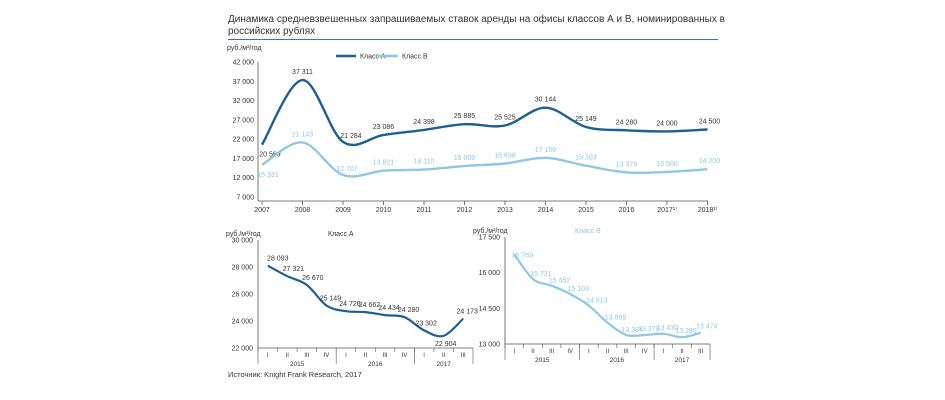 Image resolution: width=945 pixels, height=400 pixels. I want to click on data-label: 13 500, so click(667, 164).